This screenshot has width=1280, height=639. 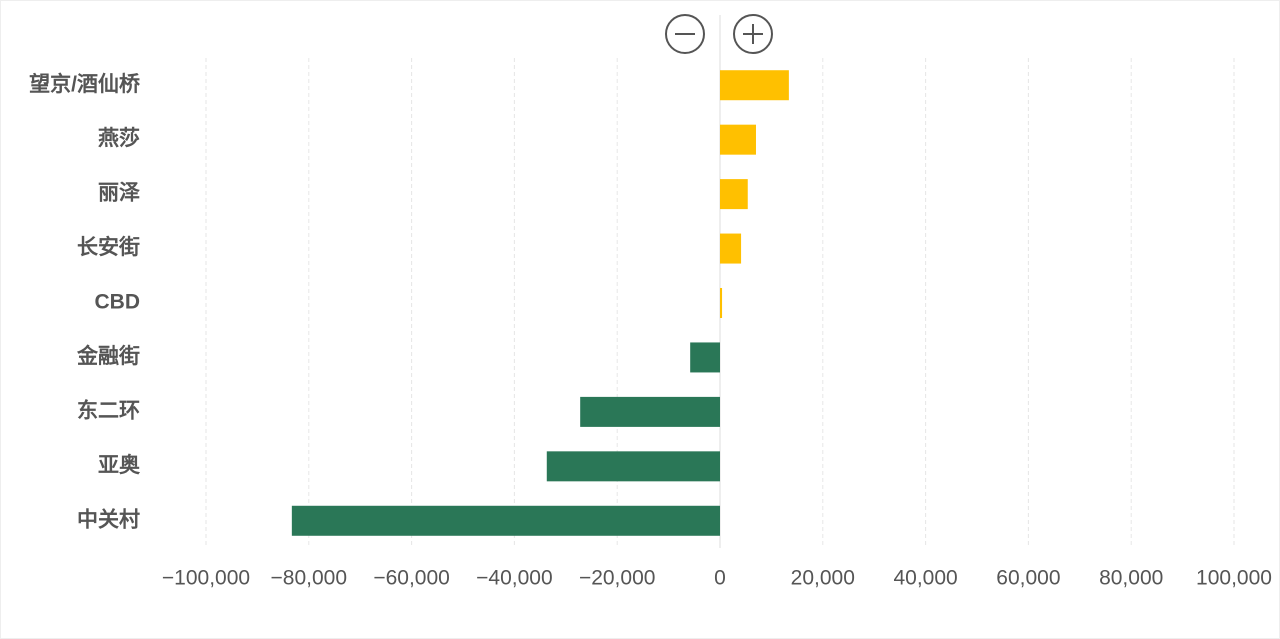 I want to click on x-tick-label: 80,000, so click(x=1131, y=578).